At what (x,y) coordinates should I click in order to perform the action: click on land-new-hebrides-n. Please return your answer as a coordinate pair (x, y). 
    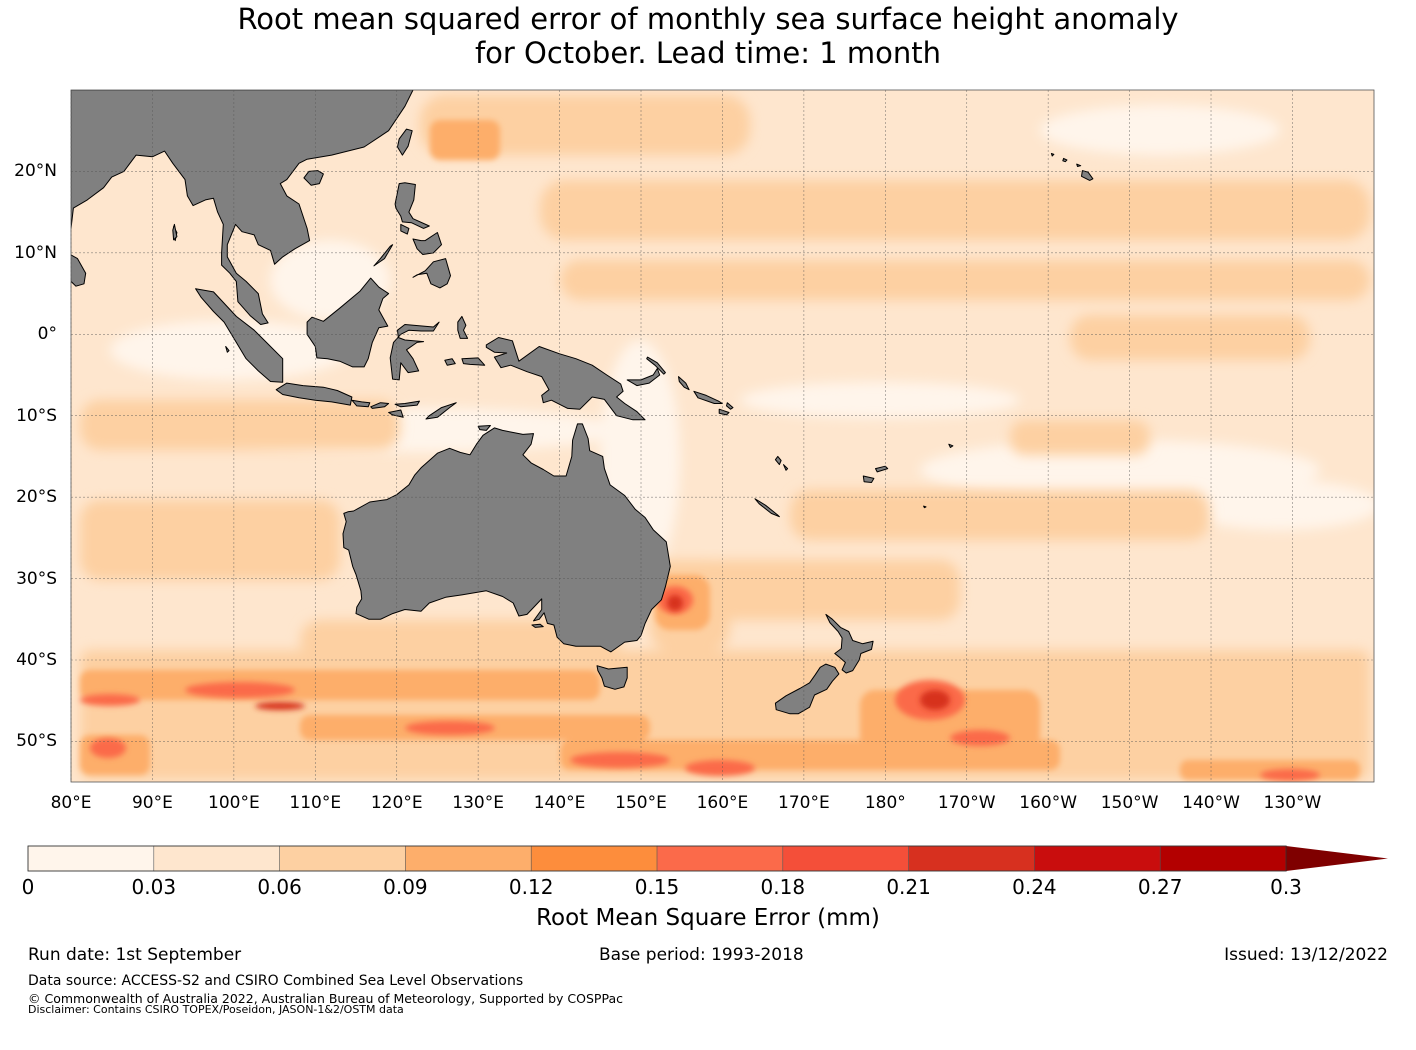
    Looking at the image, I should click on (786, 467).